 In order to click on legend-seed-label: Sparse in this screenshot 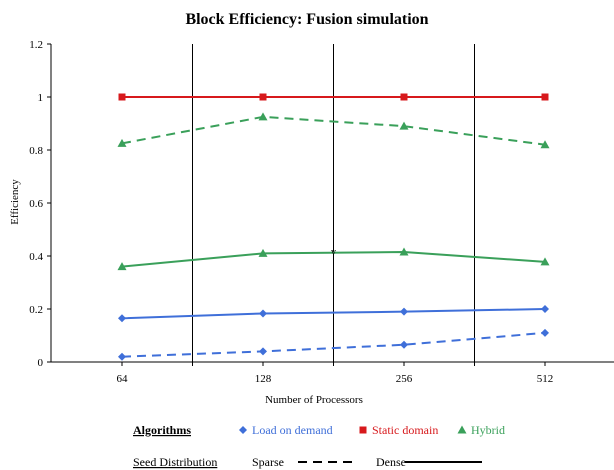, I will do `click(268, 462)`.